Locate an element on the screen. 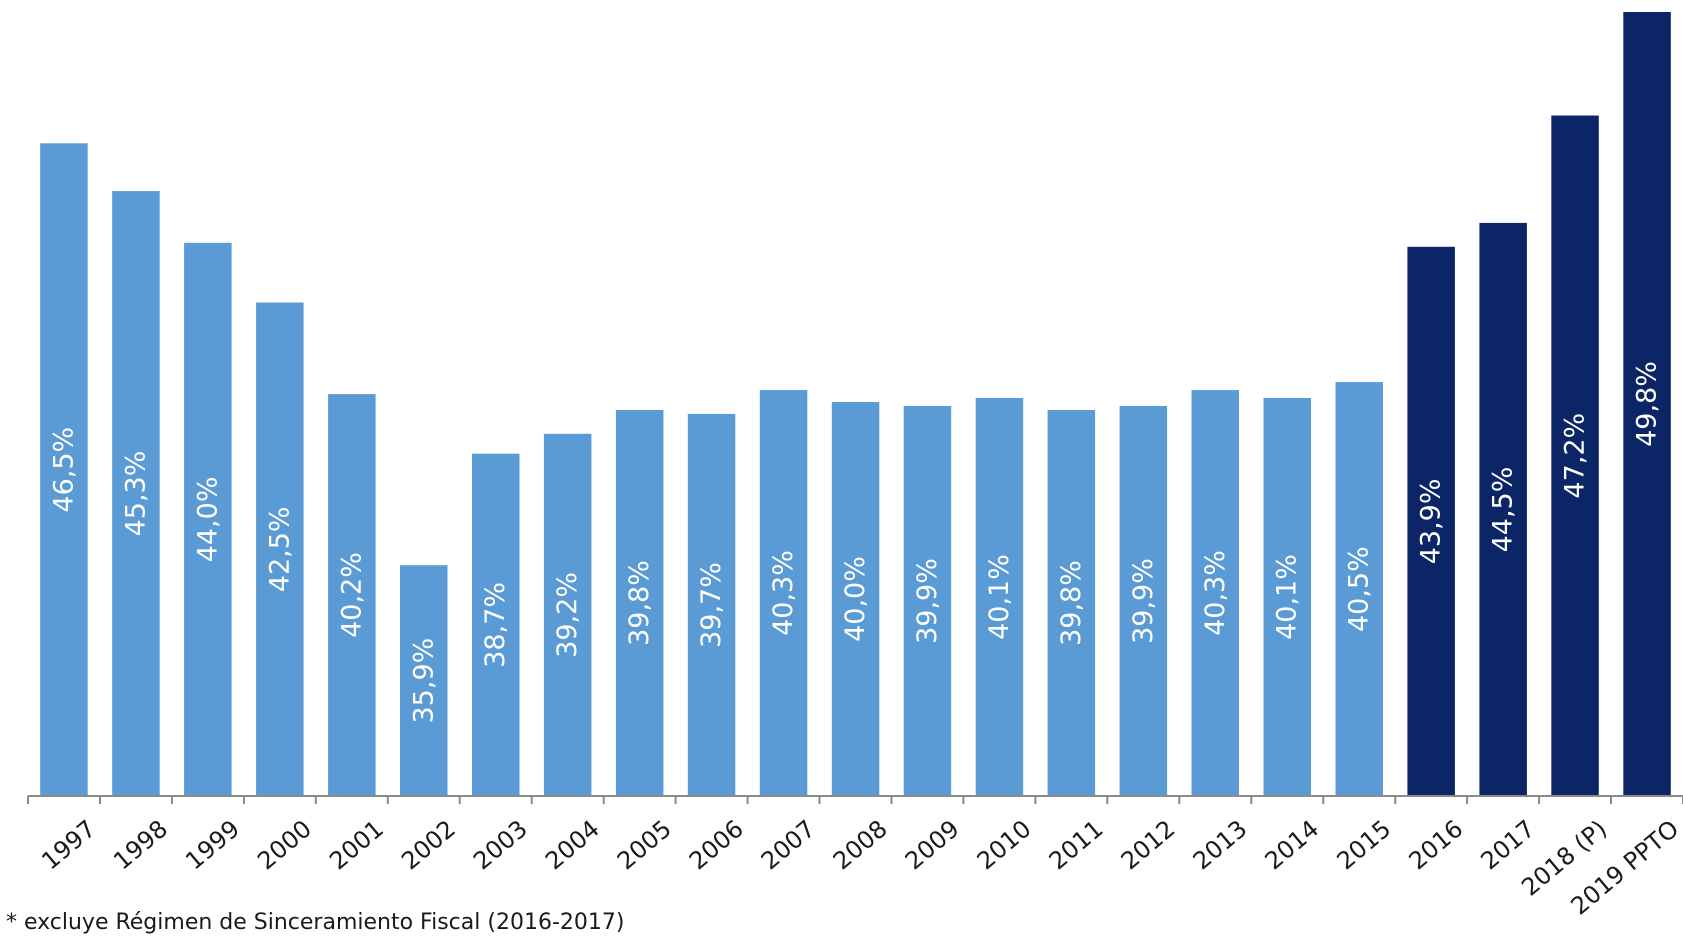 The height and width of the screenshot is (939, 1683). data-label: 44,5% is located at coordinates (1503, 510).